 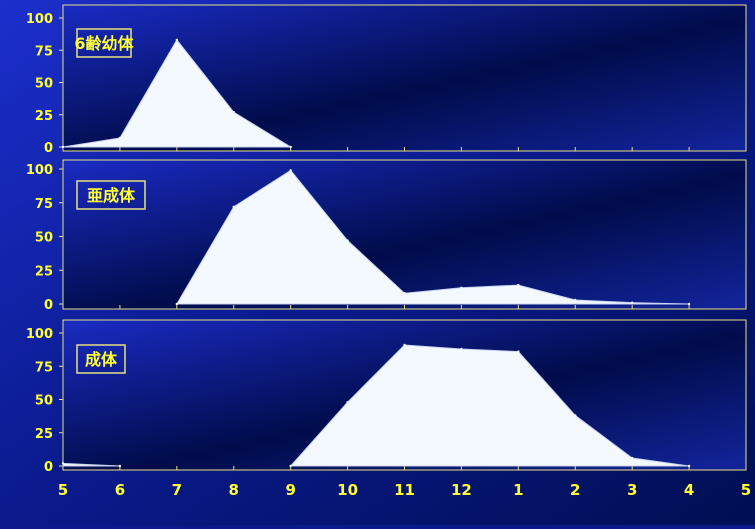 What do you see at coordinates (111, 195) in the screenshot?
I see `panel-label: 亜成体` at bounding box center [111, 195].